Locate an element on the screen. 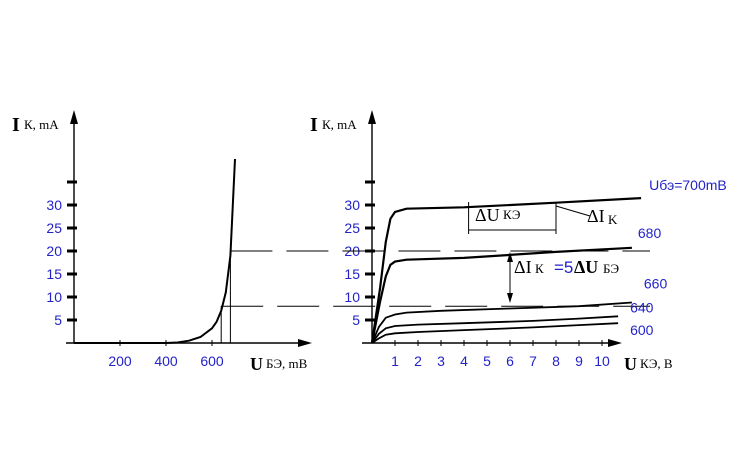  right-y-tick-label: 15 is located at coordinates (352, 274).